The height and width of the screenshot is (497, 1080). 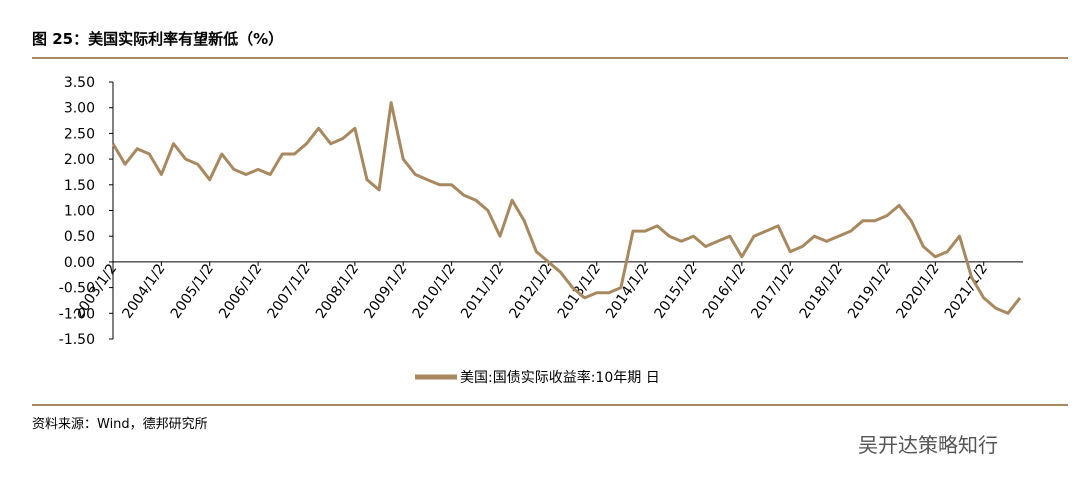 I want to click on x-tick-label: 2005/1/2, so click(x=192, y=291).